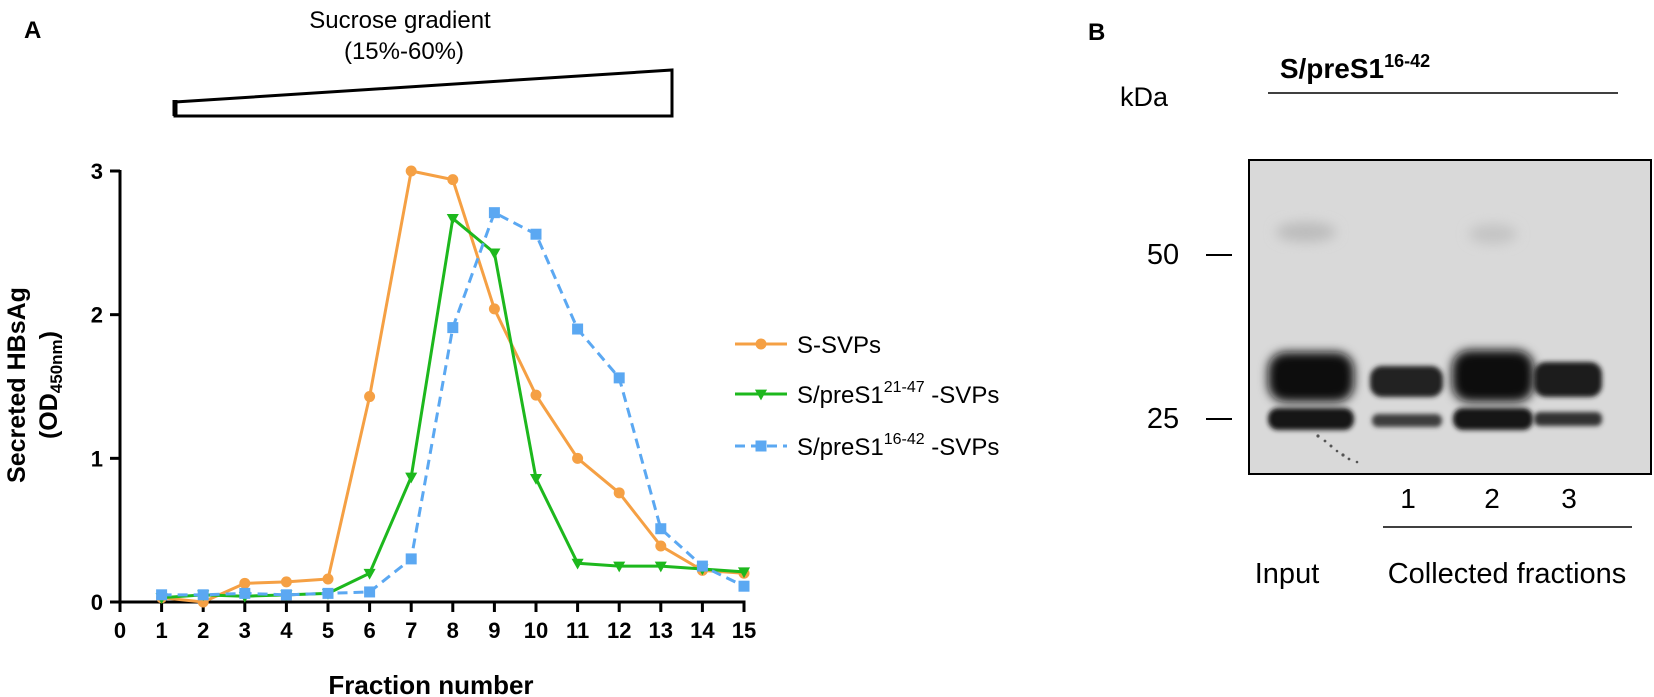 Image resolution: width=1654 pixels, height=697 pixels. Describe the element at coordinates (1311, 377) in the screenshot. I see `band-input-upper` at that location.